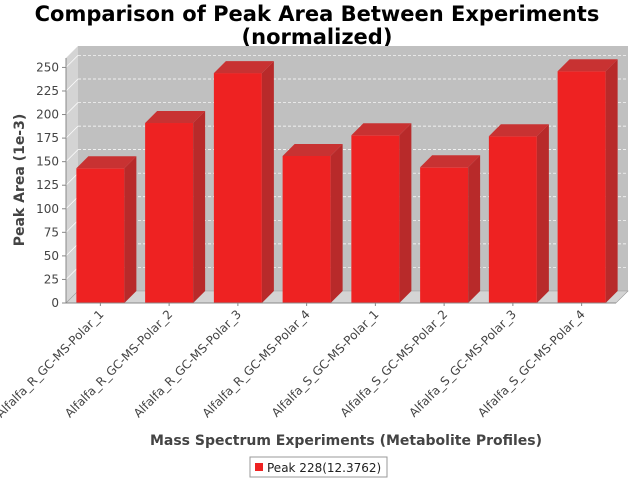 The image size is (640, 480). Describe the element at coordinates (47, 138) in the screenshot. I see `y-tick-label: 175` at that location.